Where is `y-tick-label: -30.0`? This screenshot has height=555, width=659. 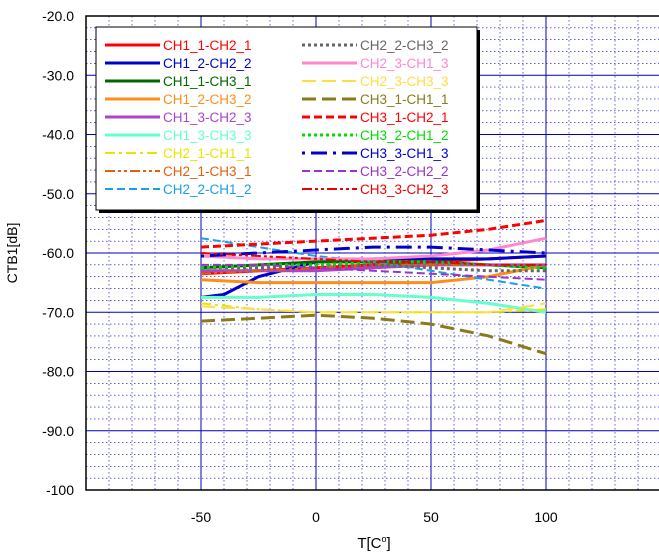
y-tick-label: -30.0 is located at coordinates (58, 75).